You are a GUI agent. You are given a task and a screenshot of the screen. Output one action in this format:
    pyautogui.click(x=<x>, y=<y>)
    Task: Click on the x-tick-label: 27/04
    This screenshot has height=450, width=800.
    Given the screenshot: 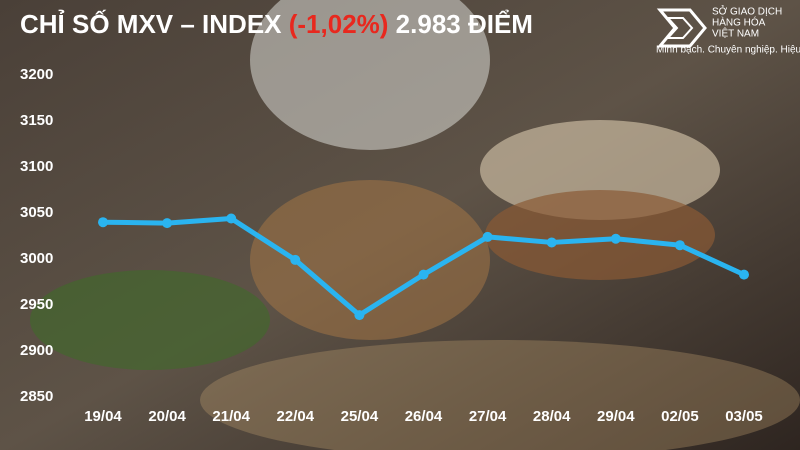 What is the action you would take?
    pyautogui.click(x=488, y=416)
    